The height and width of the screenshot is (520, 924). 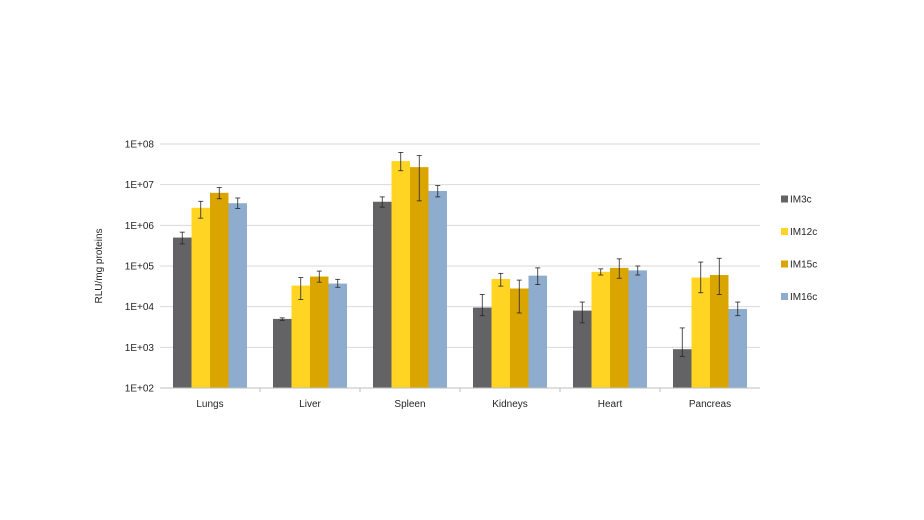 What do you see at coordinates (209, 404) in the screenshot?
I see `category-label-lungs: Lungs` at bounding box center [209, 404].